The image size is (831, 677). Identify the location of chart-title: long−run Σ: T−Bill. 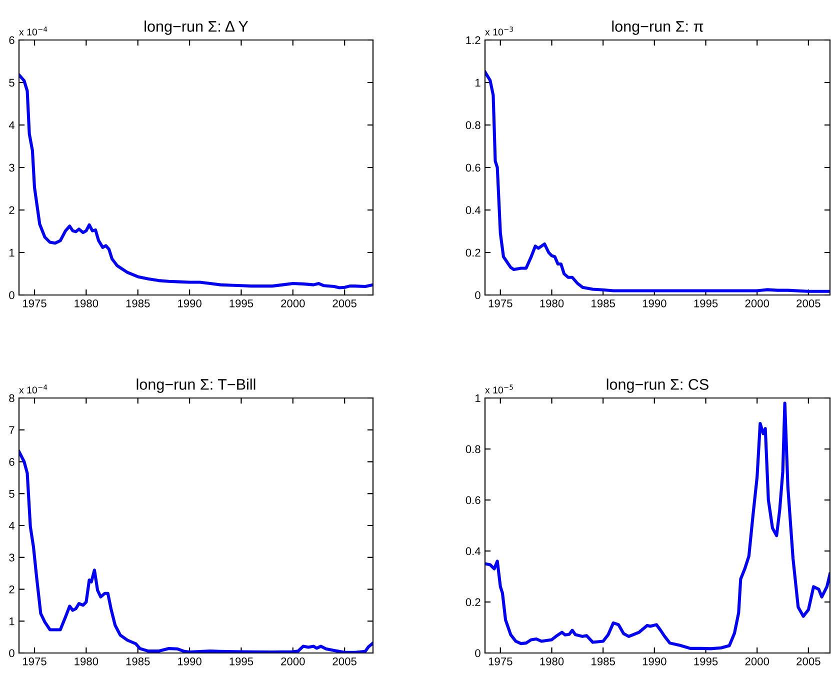
(196, 385).